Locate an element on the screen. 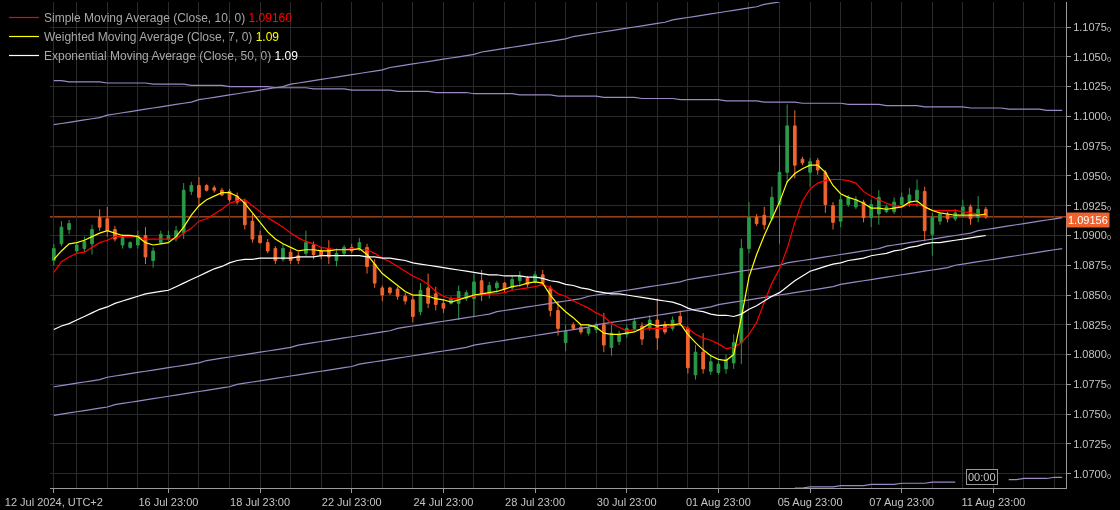 This screenshot has width=1120, height=510. y-tick-label: 1.0925₀ is located at coordinates (1092, 205).